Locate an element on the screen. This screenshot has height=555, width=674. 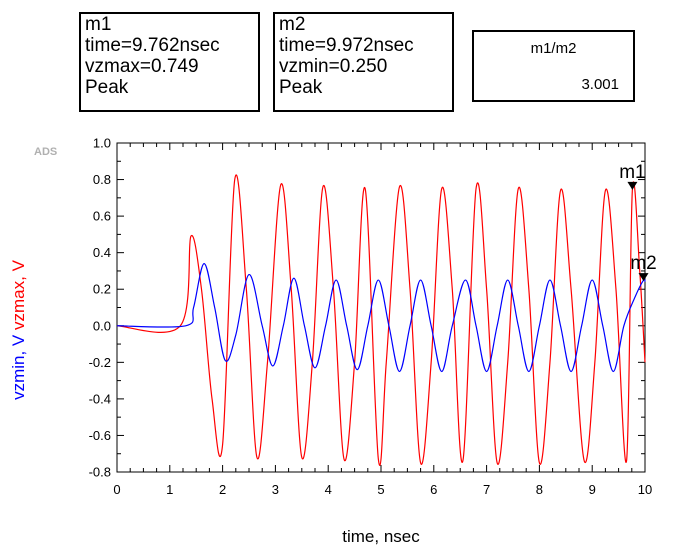
y-axis-title-separator is located at coordinates (18, 332).